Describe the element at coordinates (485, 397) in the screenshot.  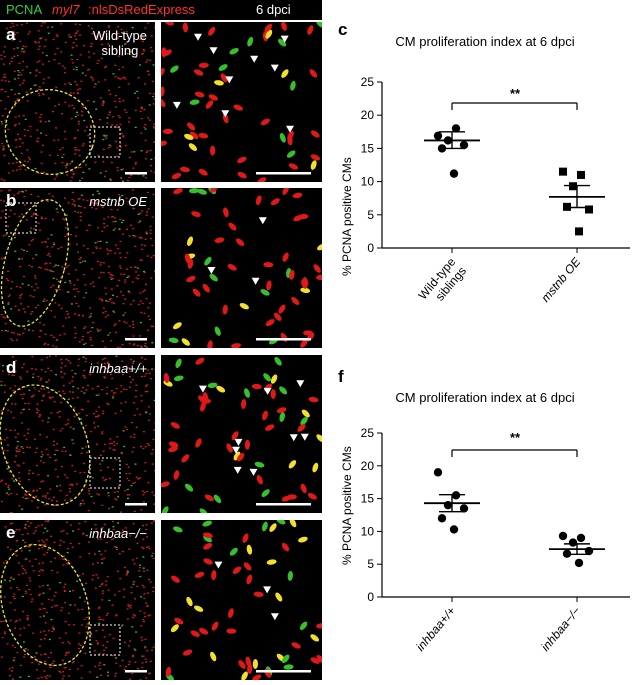
I see `chart-f-title: CM proliferation index at 6 dpci` at that location.